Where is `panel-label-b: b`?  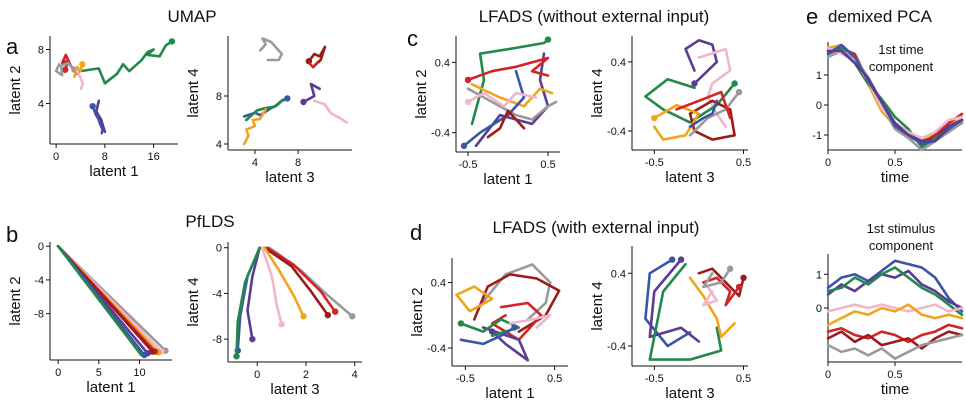 panel-label-b: b is located at coordinates (12, 234).